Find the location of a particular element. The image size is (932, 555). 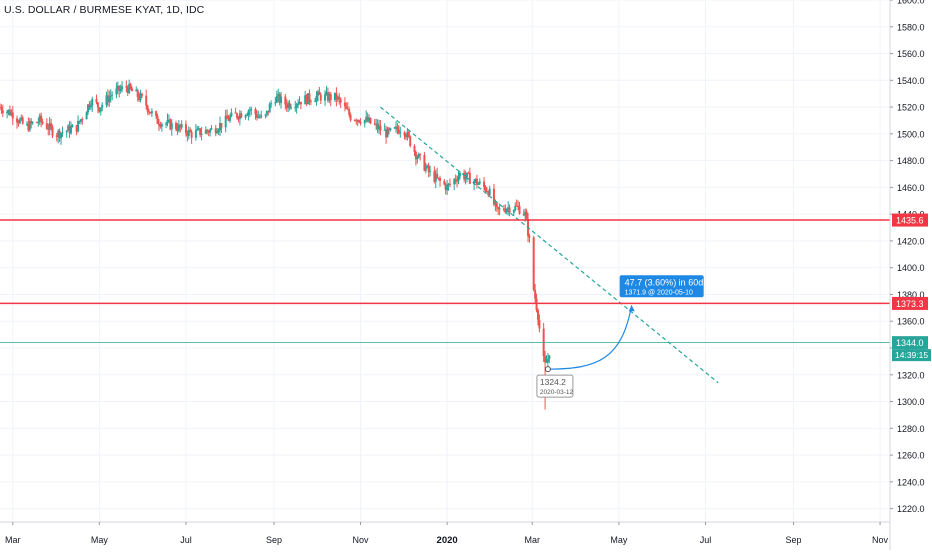

y-tick-label: 1560.0 is located at coordinates (911, 54).